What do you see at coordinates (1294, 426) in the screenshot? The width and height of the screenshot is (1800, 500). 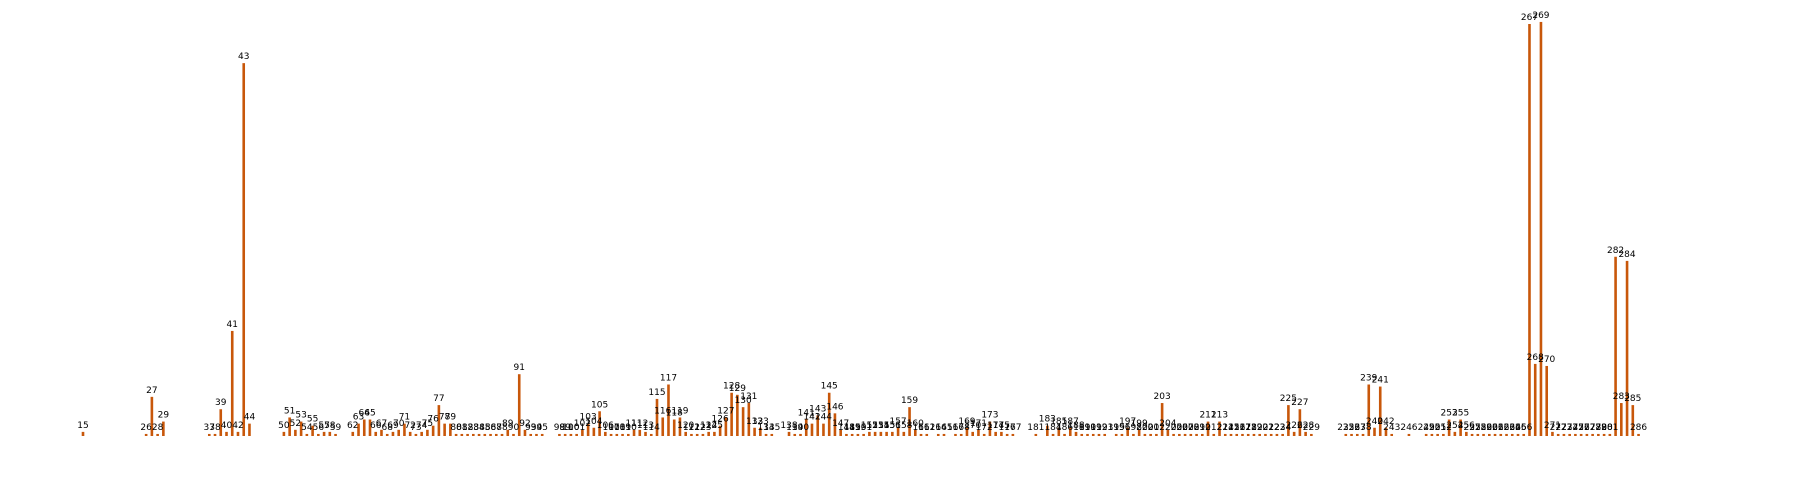 I see `bar-label-226: 226` at bounding box center [1294, 426].